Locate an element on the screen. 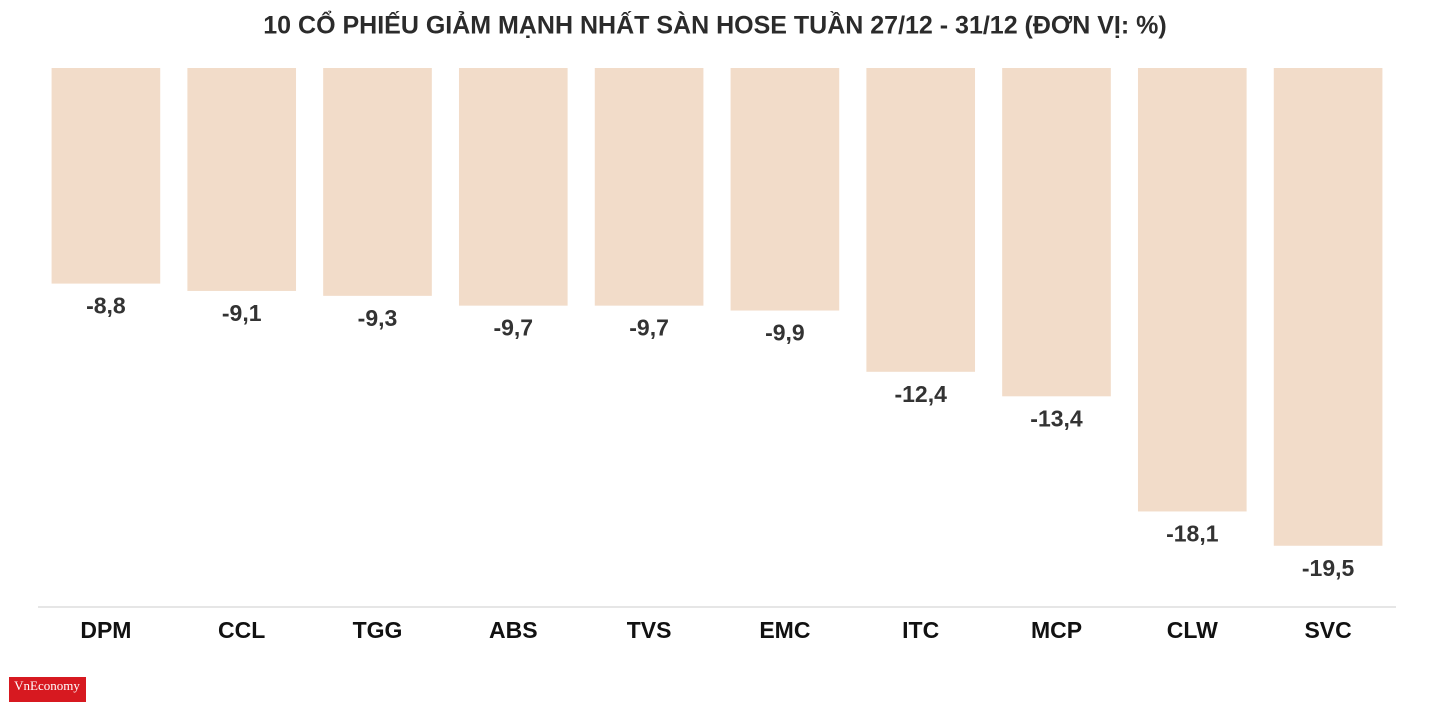 The height and width of the screenshot is (709, 1430). logo-box is located at coordinates (47, 689).